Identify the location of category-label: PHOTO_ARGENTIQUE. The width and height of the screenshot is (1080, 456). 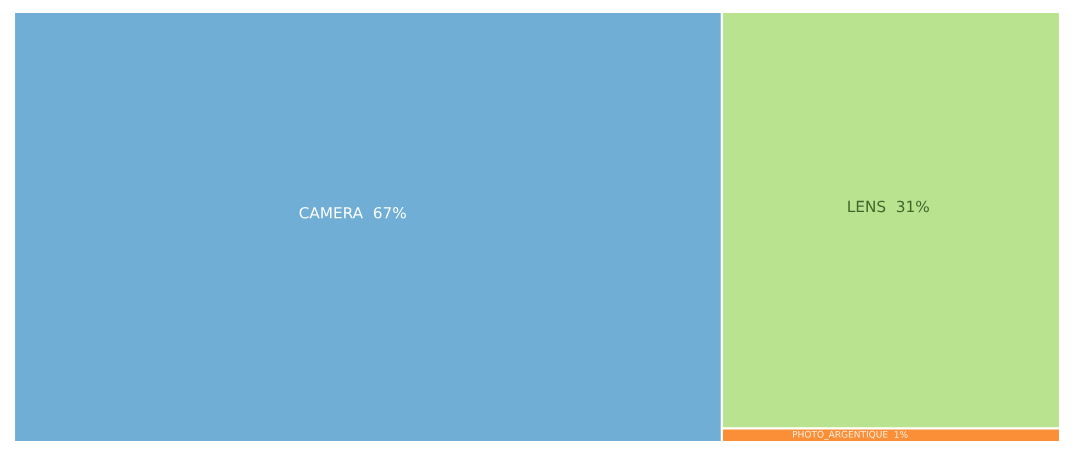
(840, 435).